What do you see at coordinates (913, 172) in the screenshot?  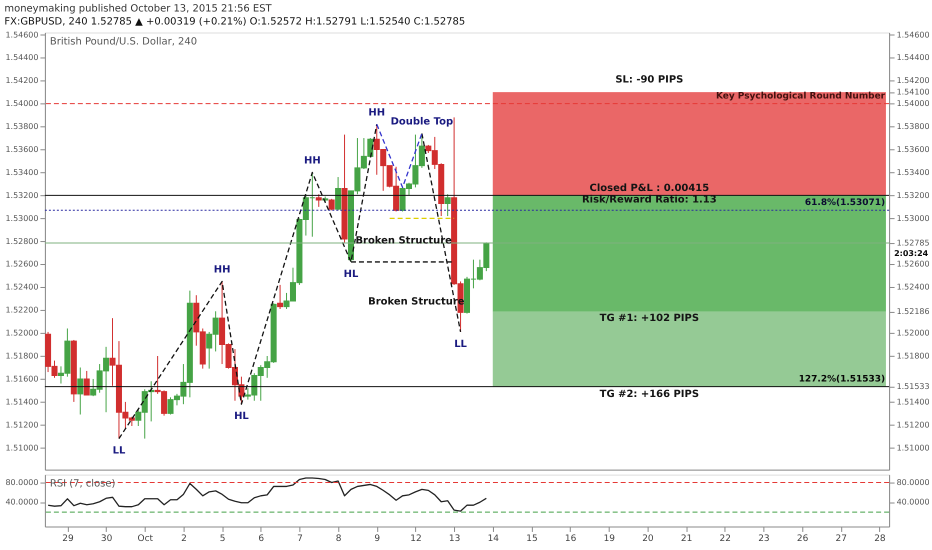 I see `y2-tick-label: 1.53400` at bounding box center [913, 172].